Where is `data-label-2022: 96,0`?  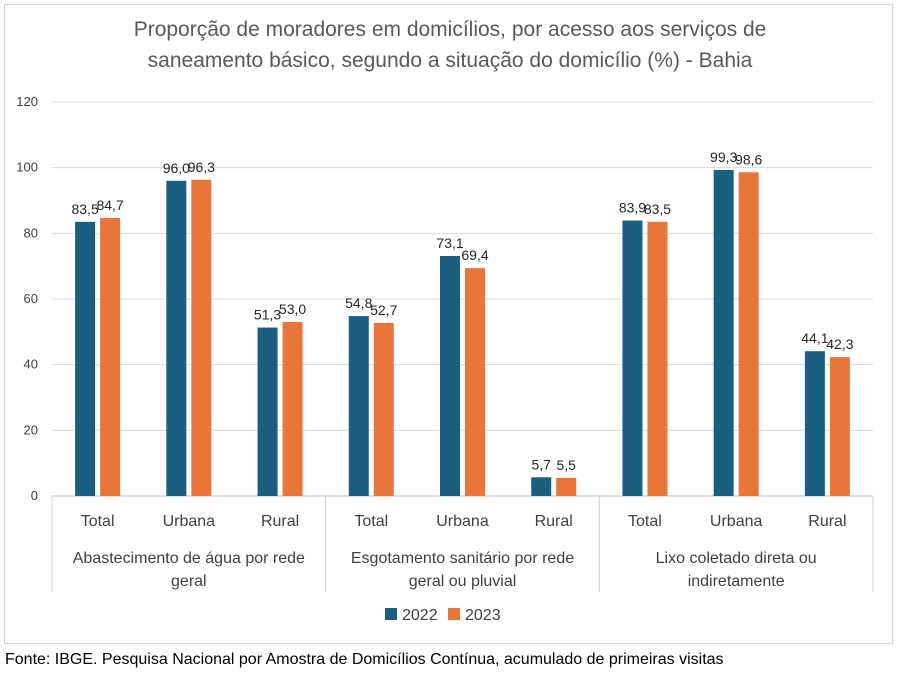
data-label-2022: 96,0 is located at coordinates (176, 168).